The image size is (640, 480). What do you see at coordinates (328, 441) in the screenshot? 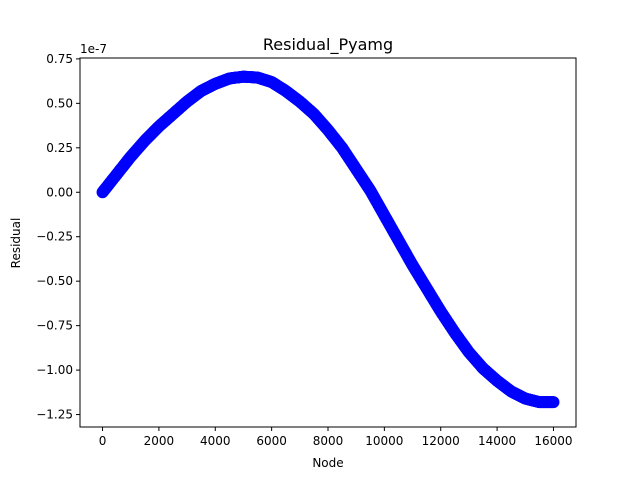
I see `x-tick-label: 8000` at bounding box center [328, 441].